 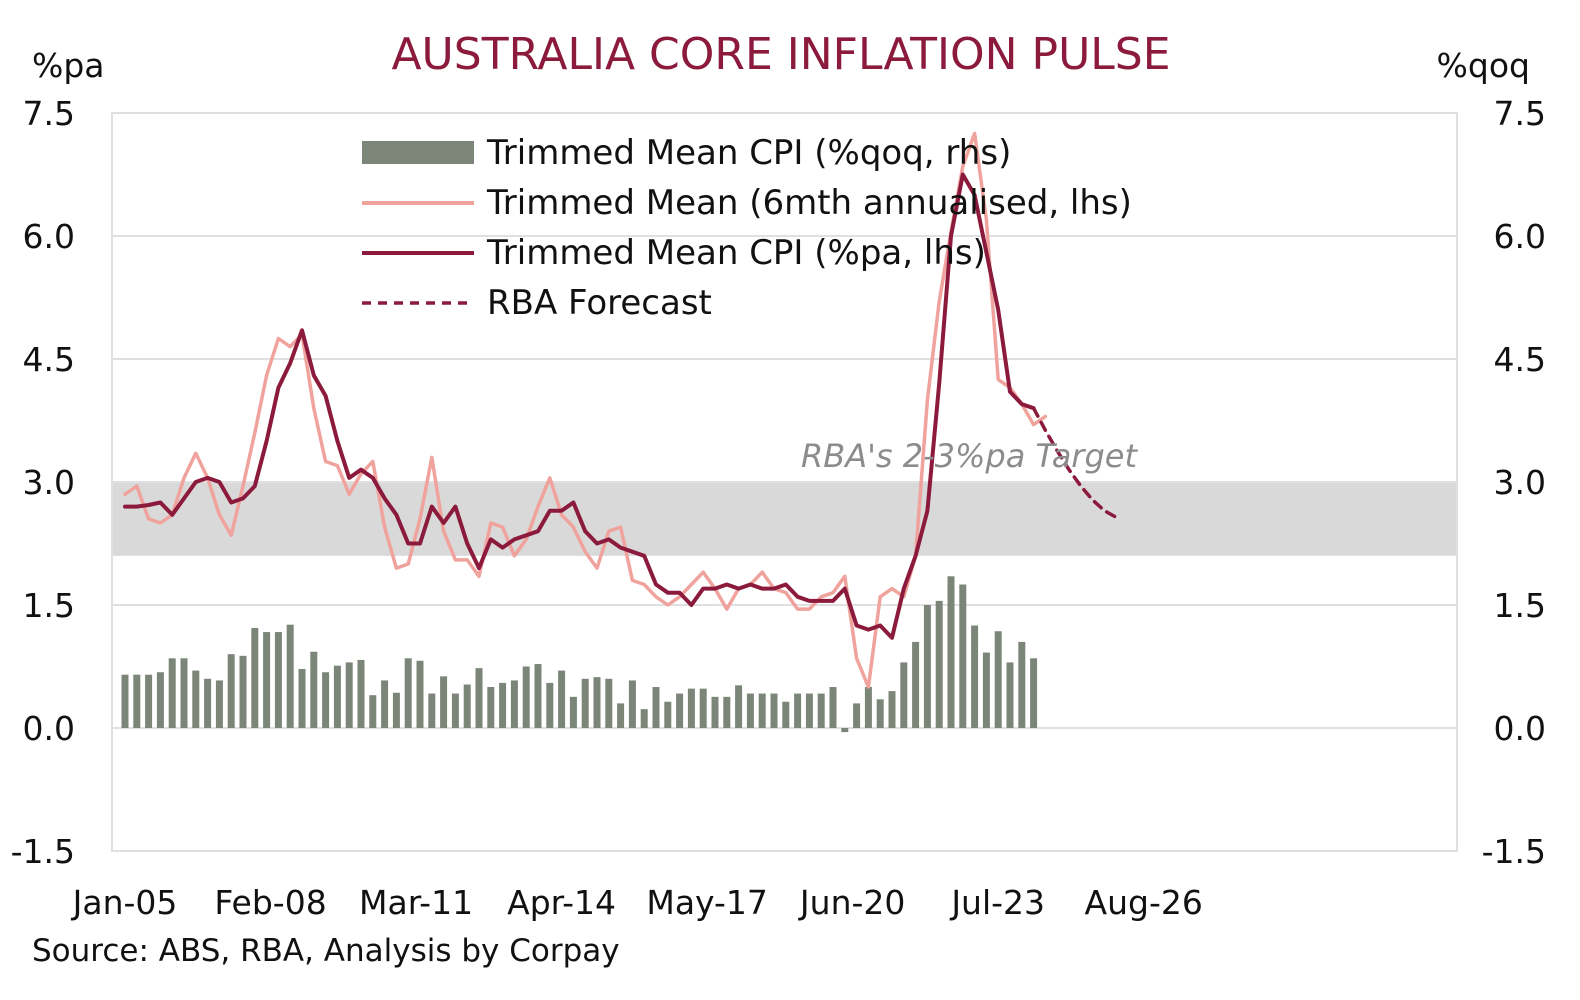 I want to click on y-tick-label-left: 0.0, so click(x=49, y=728).